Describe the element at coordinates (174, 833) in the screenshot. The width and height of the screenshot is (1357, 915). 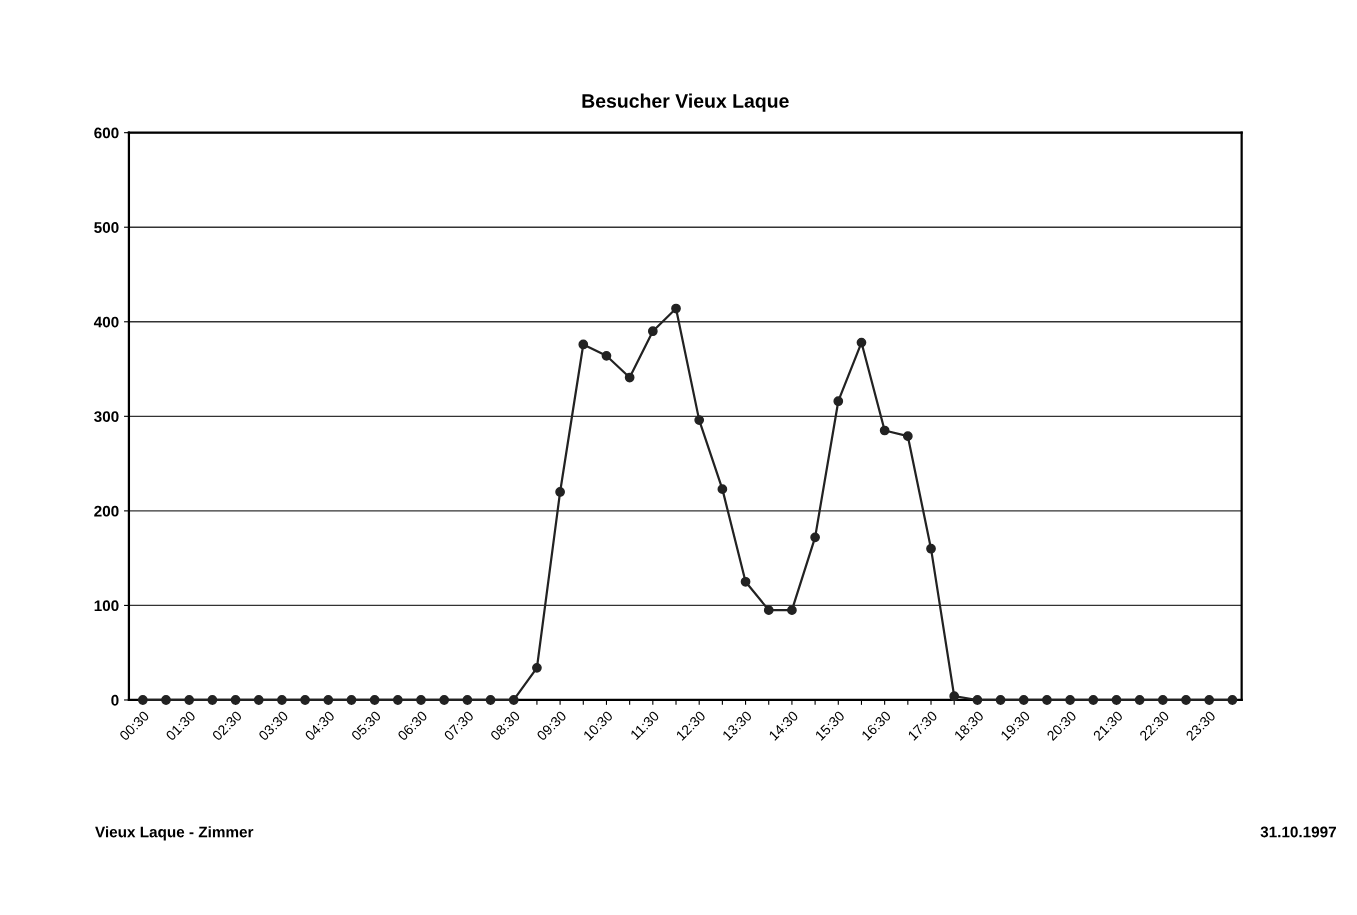
I see `text: Vieux Laque - Zimmer` at that location.